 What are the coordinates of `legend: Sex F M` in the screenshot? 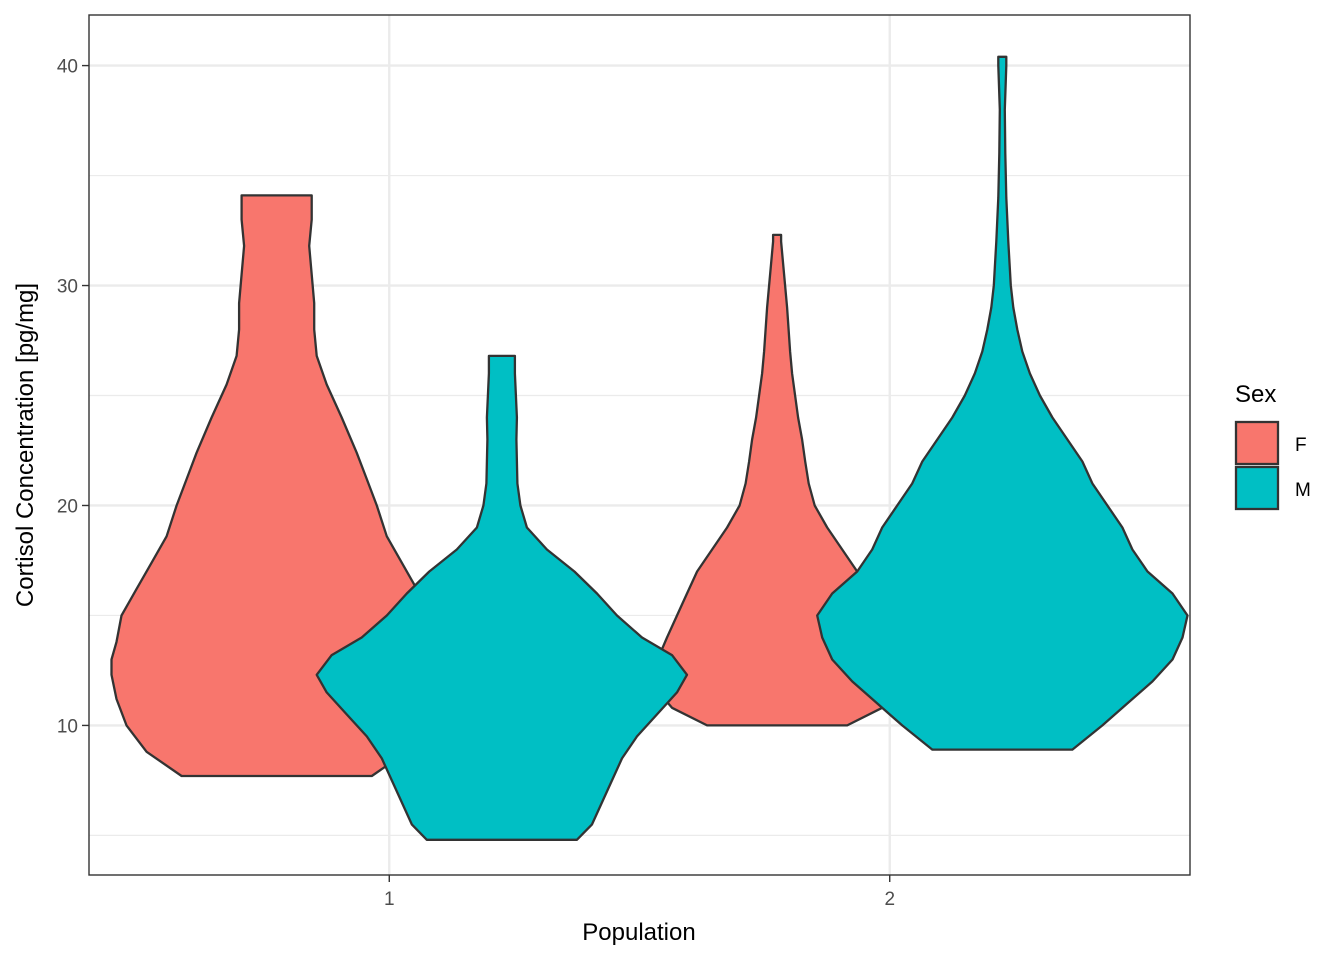 It's located at (1272, 446).